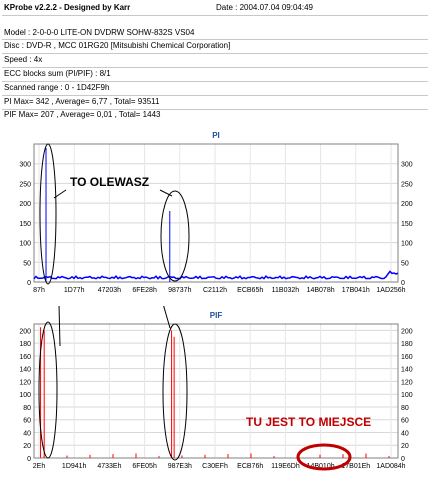 The height and width of the screenshot is (485, 432). Describe the element at coordinates (250, 466) in the screenshot. I see `pif-x-tick-label: ECB76h` at that location.